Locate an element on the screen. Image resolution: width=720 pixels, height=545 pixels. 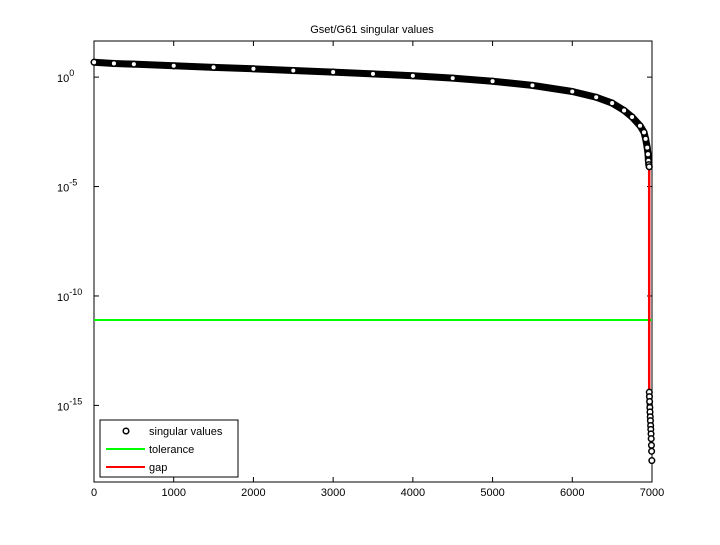
y-tick-label: 10⁻¹⁰ is located at coordinates (69, 295).